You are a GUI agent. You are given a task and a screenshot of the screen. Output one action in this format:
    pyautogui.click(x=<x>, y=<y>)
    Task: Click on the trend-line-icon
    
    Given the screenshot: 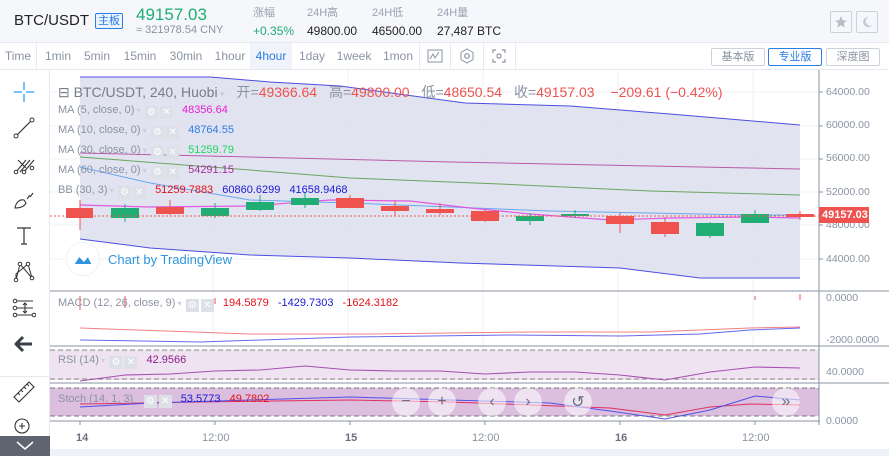 What is the action you would take?
    pyautogui.click(x=24, y=128)
    